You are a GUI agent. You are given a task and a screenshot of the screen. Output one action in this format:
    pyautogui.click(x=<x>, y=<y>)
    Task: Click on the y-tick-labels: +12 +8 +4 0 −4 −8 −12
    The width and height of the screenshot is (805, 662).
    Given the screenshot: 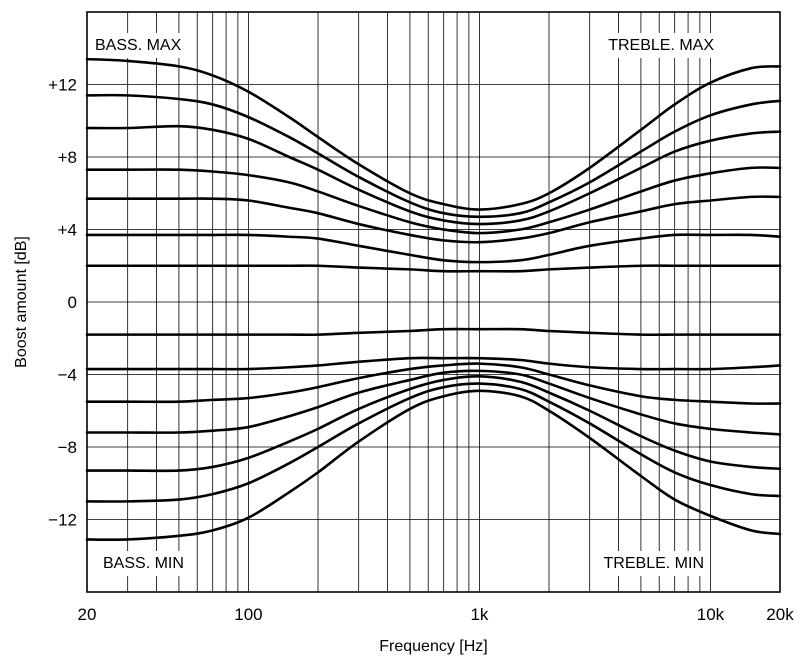 What is the action you would take?
    pyautogui.click(x=62, y=303)
    